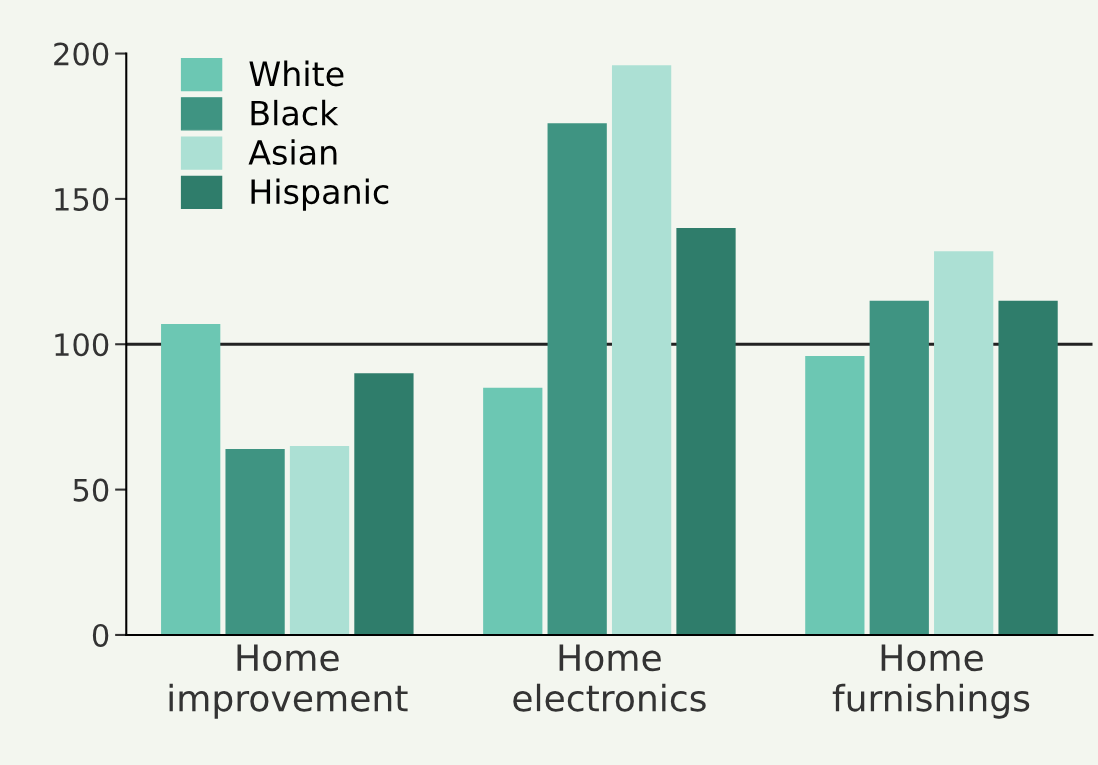  Describe the element at coordinates (292, 152) in the screenshot. I see `legend-label: Asian` at that location.